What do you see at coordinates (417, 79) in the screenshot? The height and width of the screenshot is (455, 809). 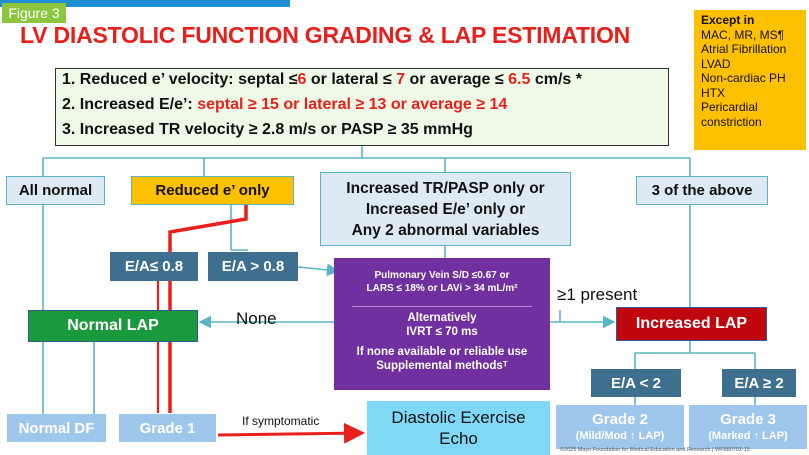 I see `criterion-1-text: or` at bounding box center [417, 79].